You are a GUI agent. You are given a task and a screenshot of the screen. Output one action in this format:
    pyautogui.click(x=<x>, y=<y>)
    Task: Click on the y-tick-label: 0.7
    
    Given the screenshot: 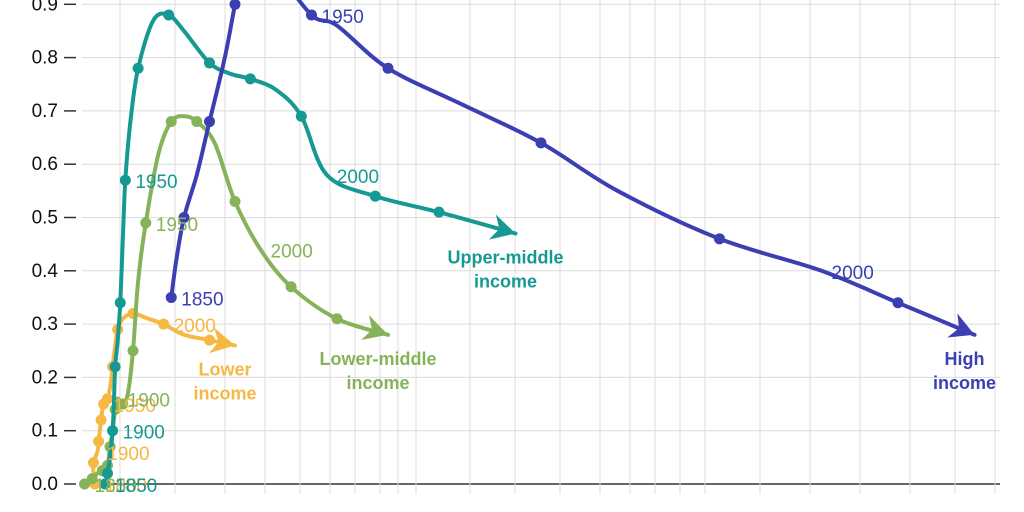 What is the action you would take?
    pyautogui.click(x=45, y=111)
    